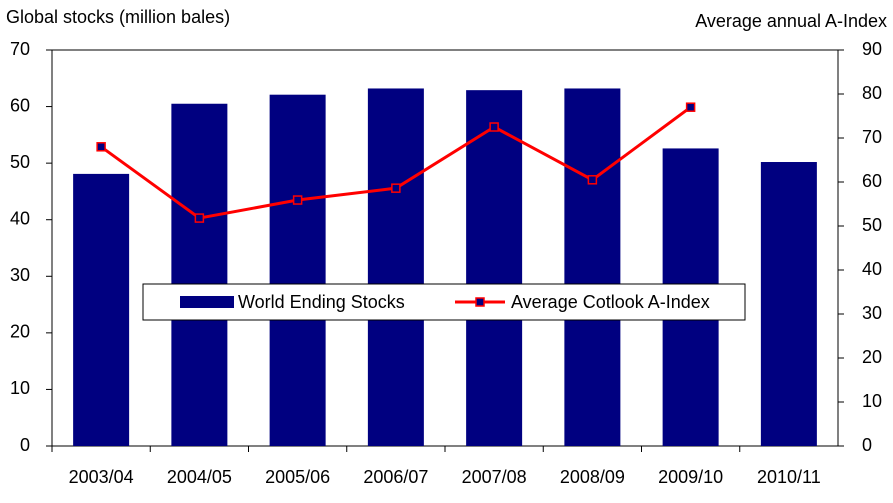 Image resolution: width=893 pixels, height=503 pixels. I want to click on legend-marker, so click(480, 302).